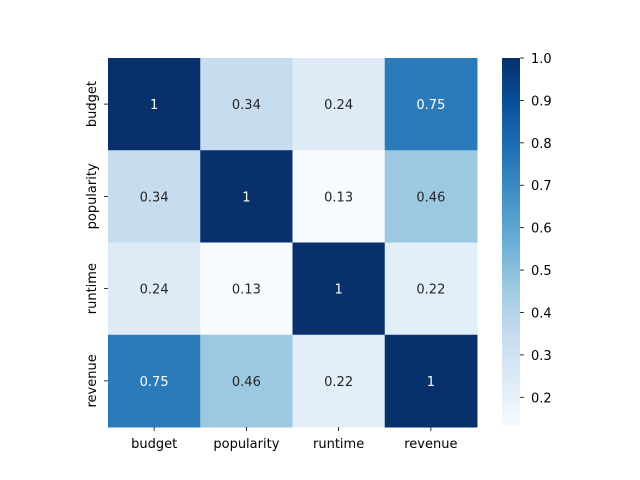 The width and height of the screenshot is (640, 480). What do you see at coordinates (92, 104) in the screenshot?
I see `y-tick-label: budget` at bounding box center [92, 104].